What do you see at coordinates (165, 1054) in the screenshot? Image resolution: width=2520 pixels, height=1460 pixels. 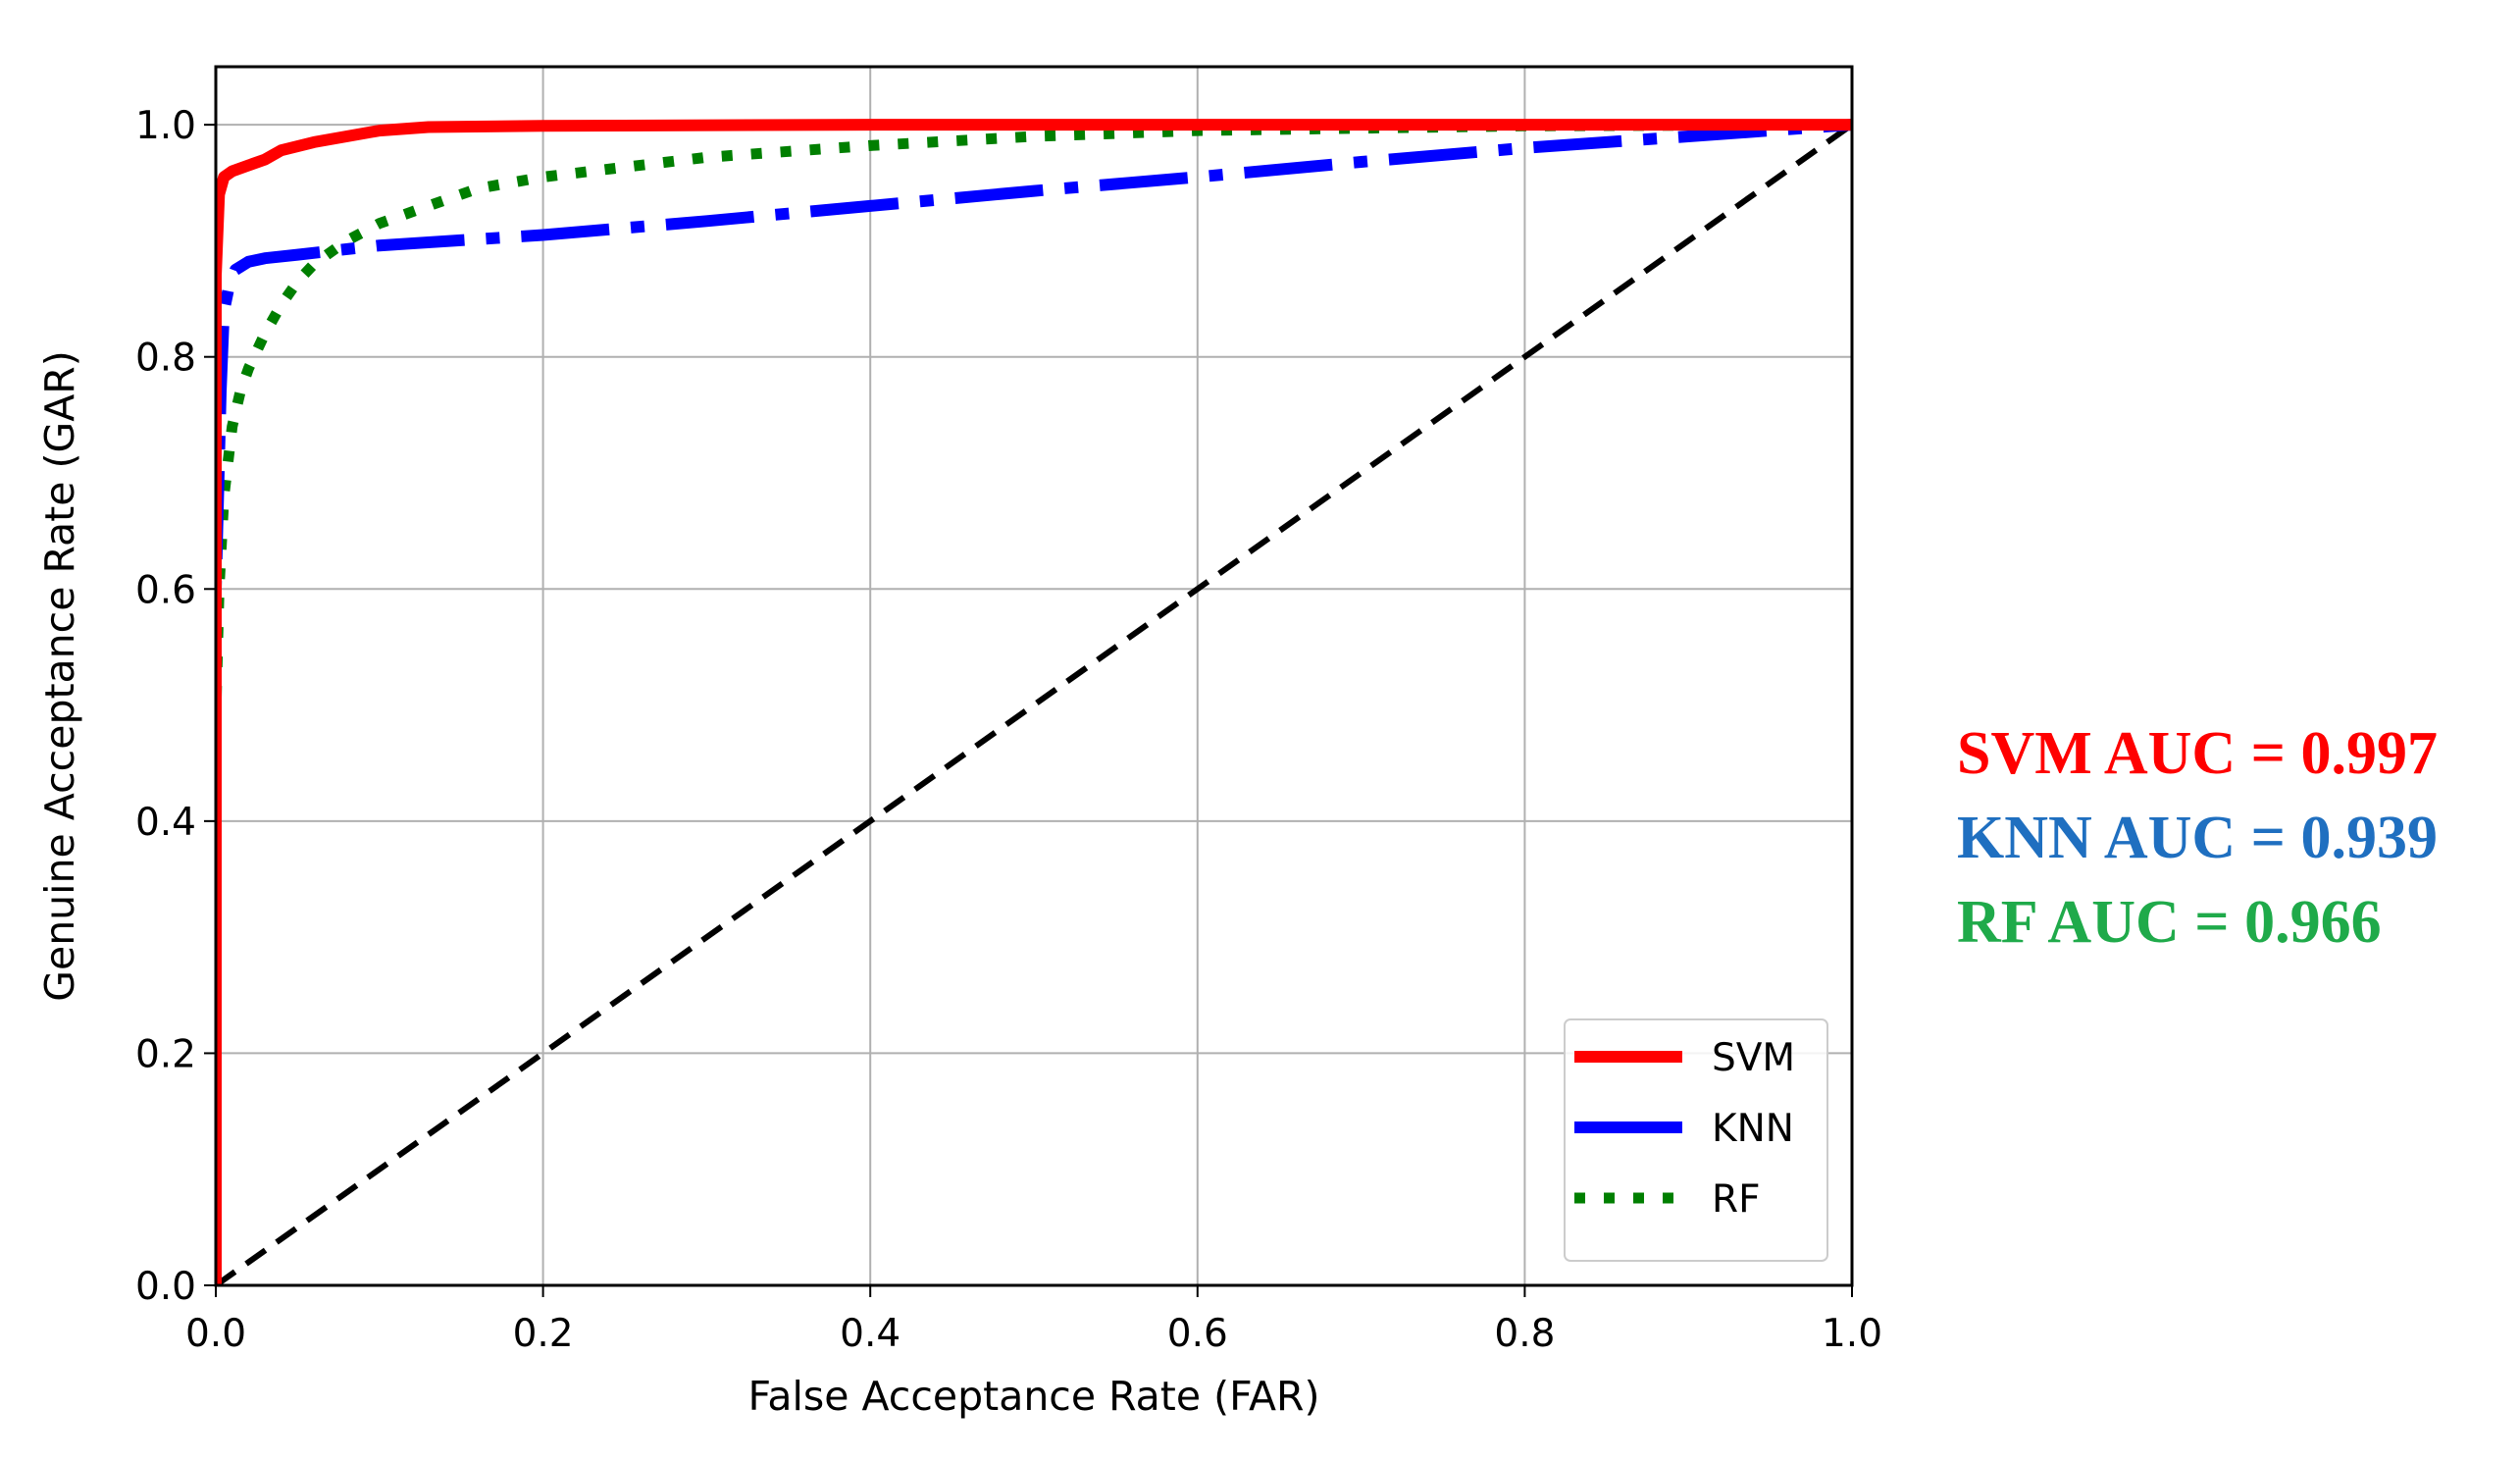 I see `y-tick-label: 0.2` at bounding box center [165, 1054].